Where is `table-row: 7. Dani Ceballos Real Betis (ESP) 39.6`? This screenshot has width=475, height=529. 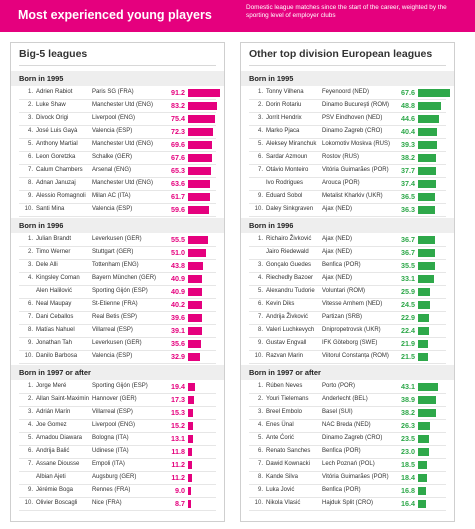
table-row: 7. Dani Ceballos Real Betis (ESP) 39.6 is located at coordinates (117, 318).